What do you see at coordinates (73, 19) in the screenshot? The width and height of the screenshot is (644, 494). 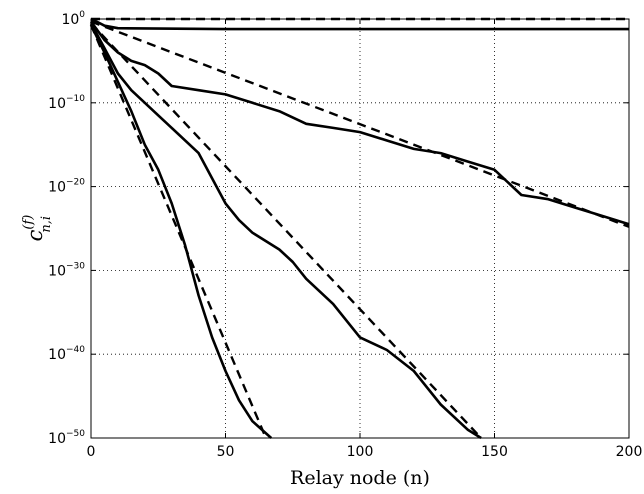 I see `y-tick-label: 100` at bounding box center [73, 19].